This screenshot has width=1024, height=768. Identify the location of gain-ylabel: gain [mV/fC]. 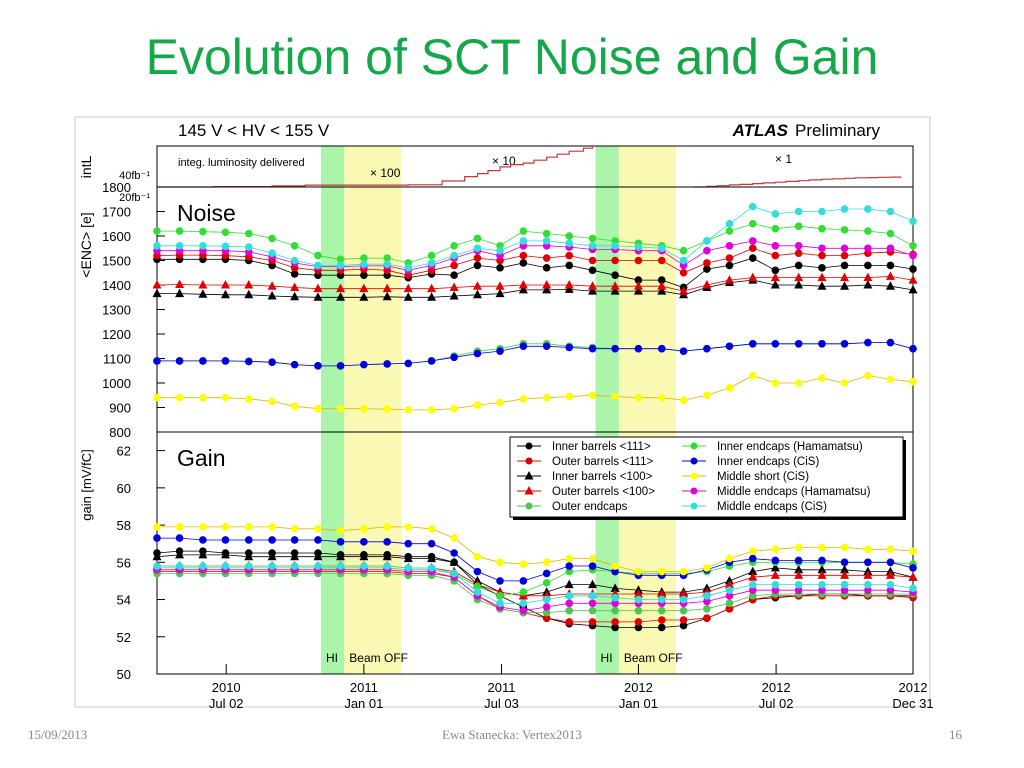
(86, 485).